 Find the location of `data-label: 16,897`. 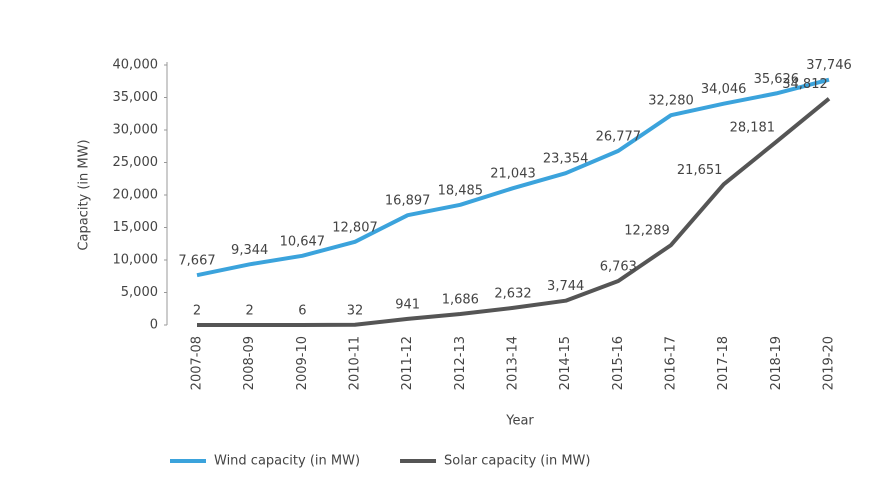

data-label: 16,897 is located at coordinates (408, 201).